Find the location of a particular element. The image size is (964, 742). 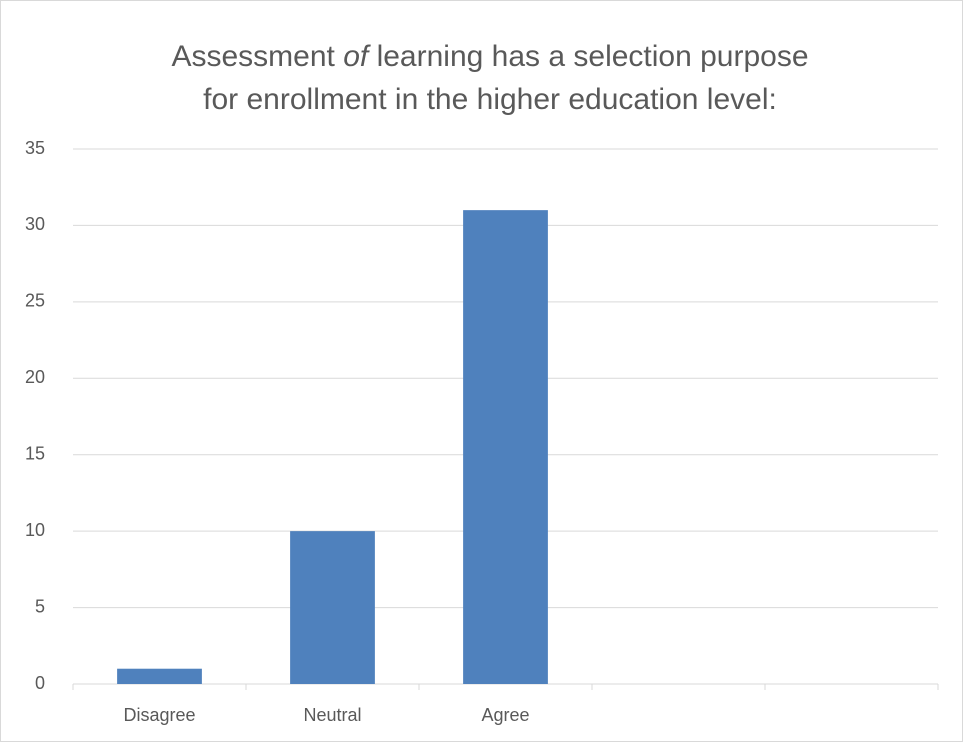

title-italic-word: of is located at coordinates (357, 56).